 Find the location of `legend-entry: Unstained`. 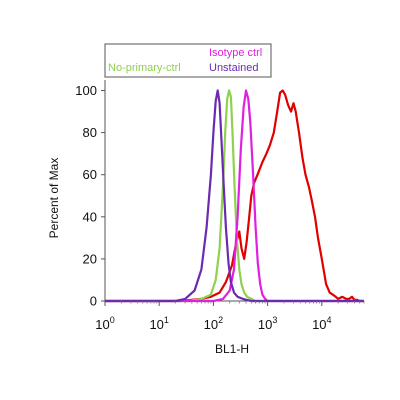

legend-entry: Unstained is located at coordinates (234, 68).